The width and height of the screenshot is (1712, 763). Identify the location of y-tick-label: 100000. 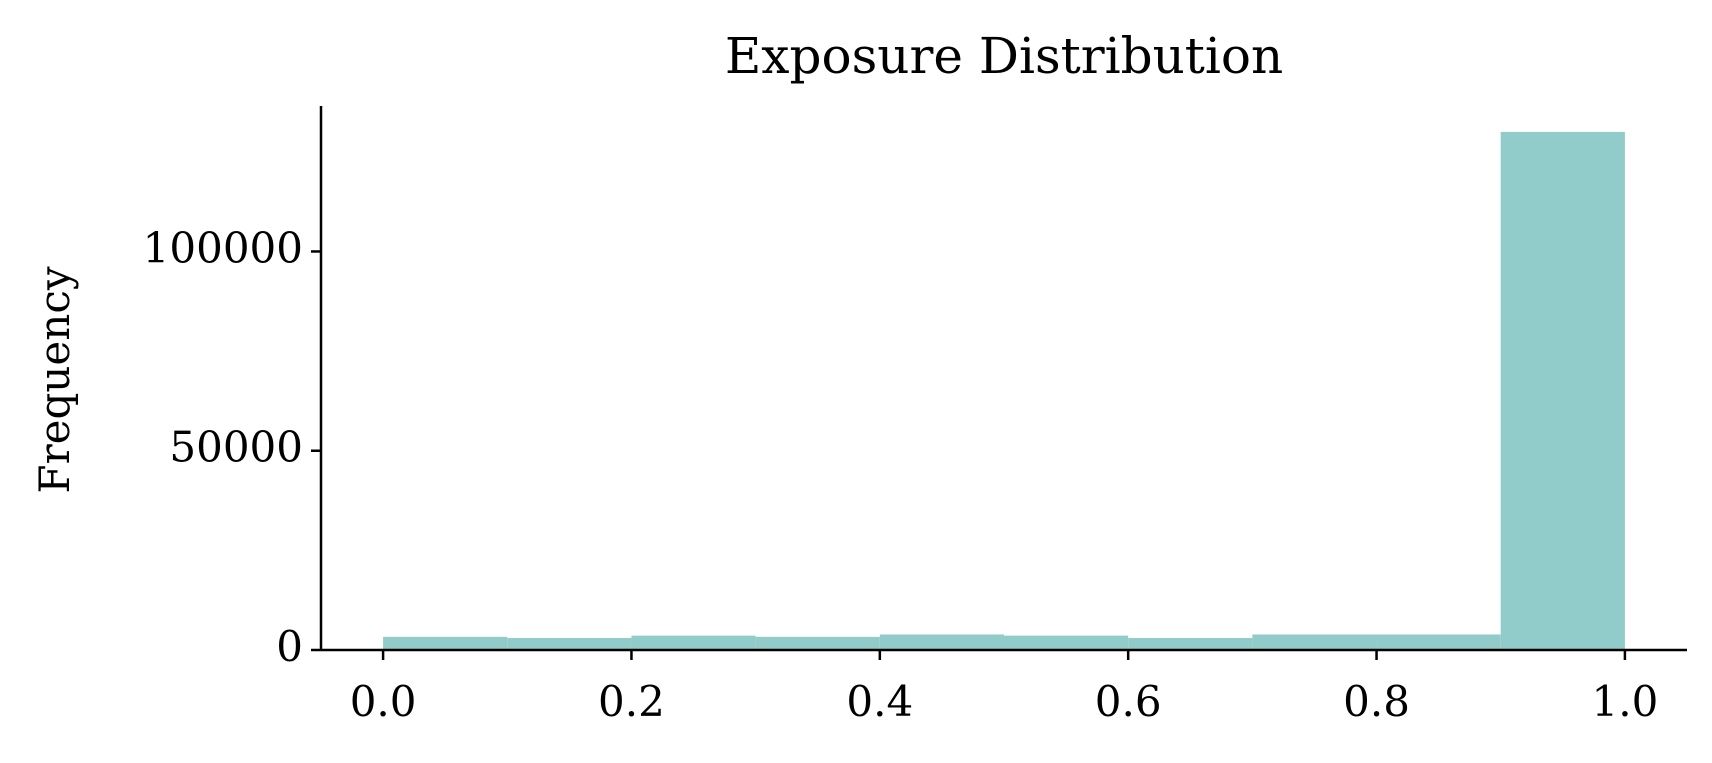
(223, 247).